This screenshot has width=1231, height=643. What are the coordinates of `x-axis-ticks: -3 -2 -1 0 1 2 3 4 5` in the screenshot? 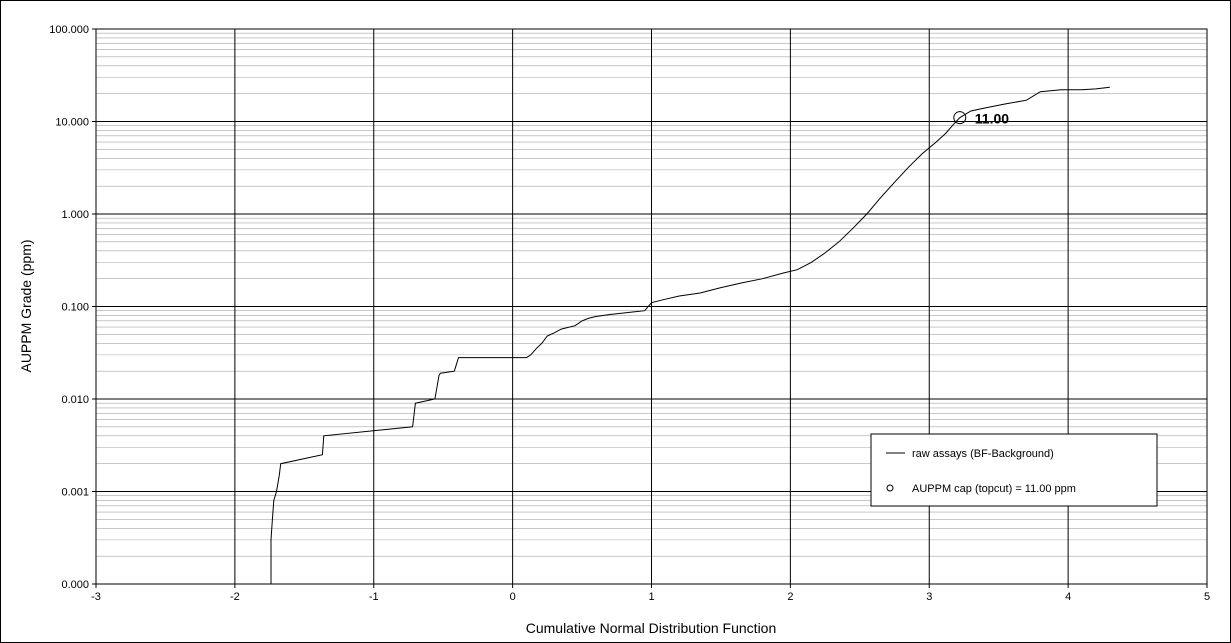 It's located at (650, 593).